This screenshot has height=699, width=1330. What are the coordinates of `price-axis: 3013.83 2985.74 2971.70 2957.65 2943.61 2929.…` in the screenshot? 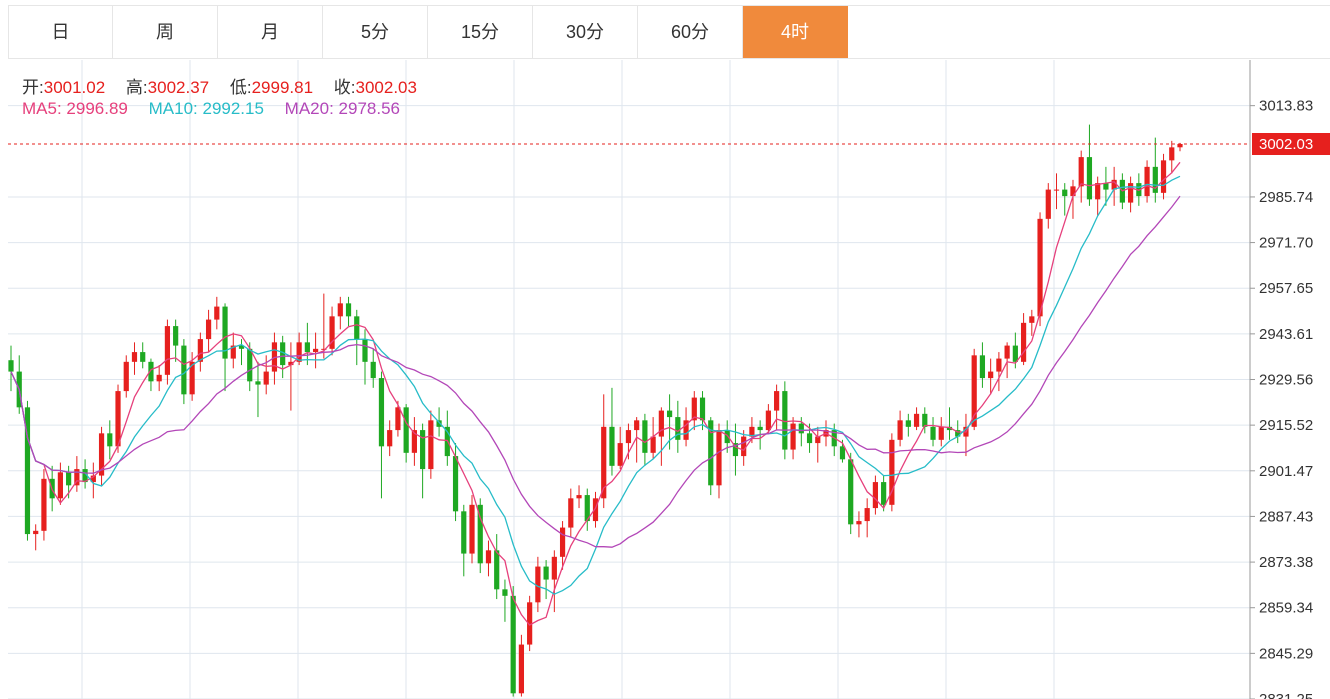 It's located at (1281, 379).